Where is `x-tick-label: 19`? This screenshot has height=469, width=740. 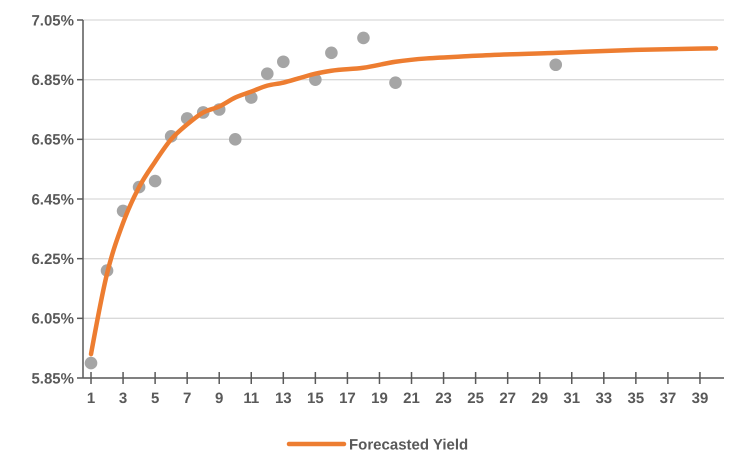
x-tick-label: 19 is located at coordinates (379, 398).